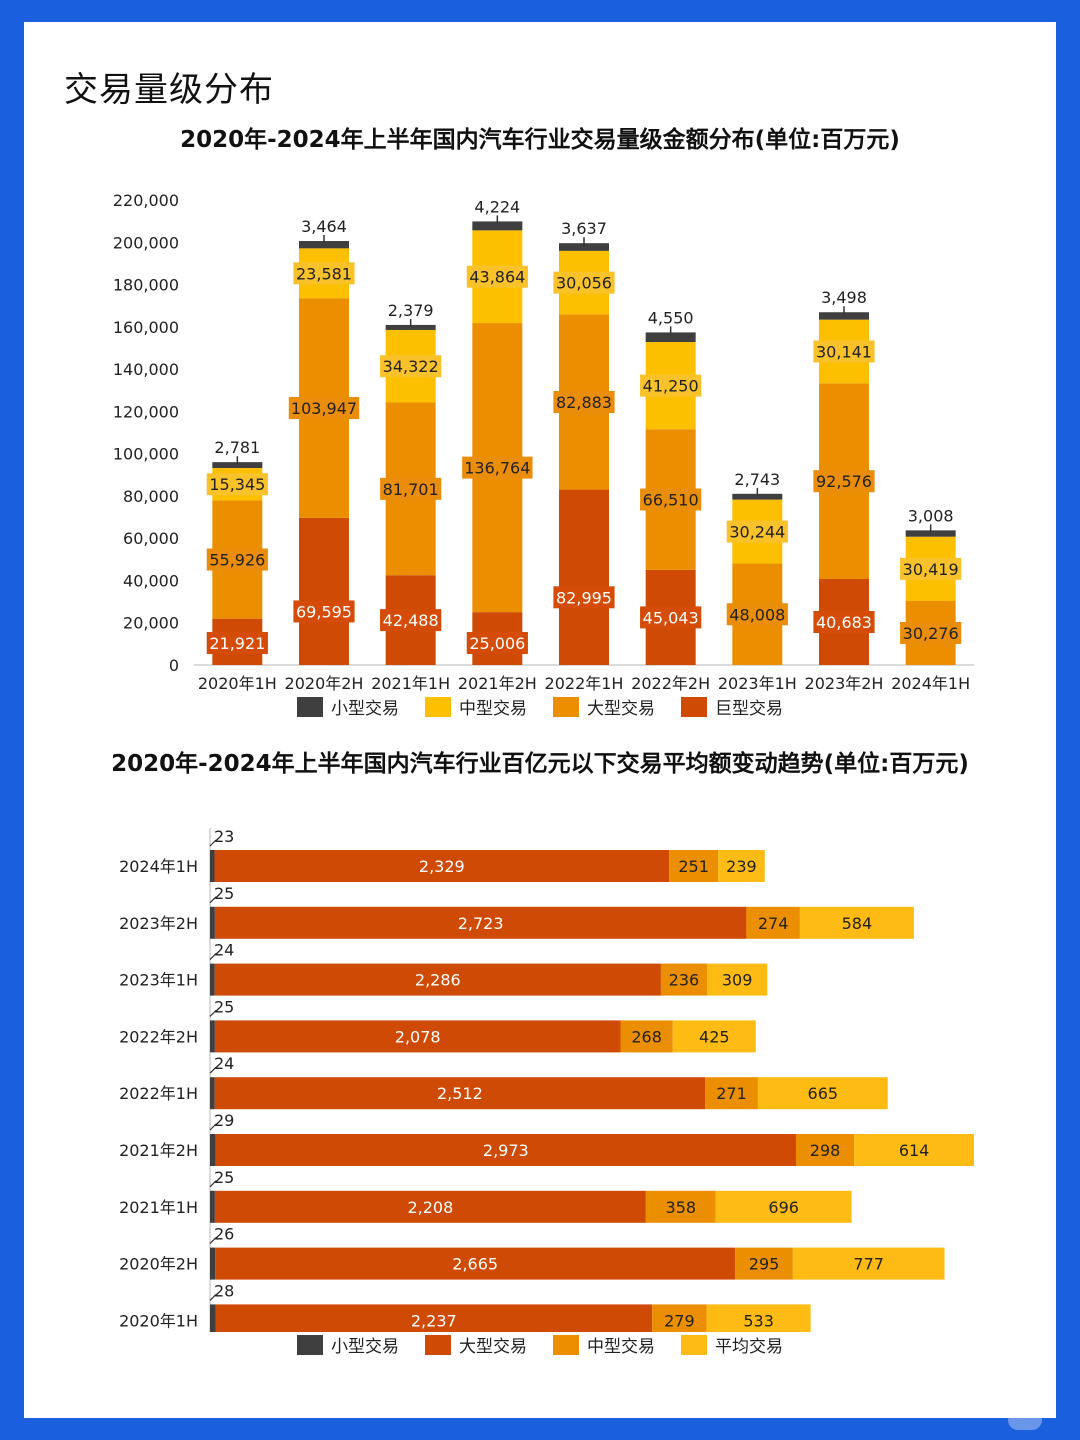 The height and width of the screenshot is (1440, 1080). I want to click on data-label-large: 271, so click(731, 1093).